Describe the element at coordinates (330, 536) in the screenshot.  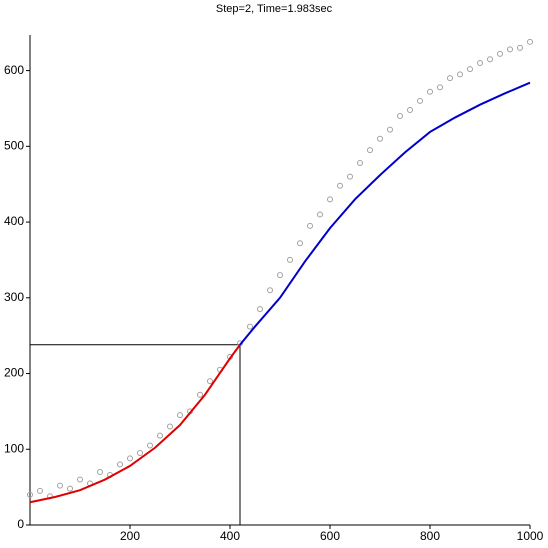
I see `x-tick-label: 600` at that location.